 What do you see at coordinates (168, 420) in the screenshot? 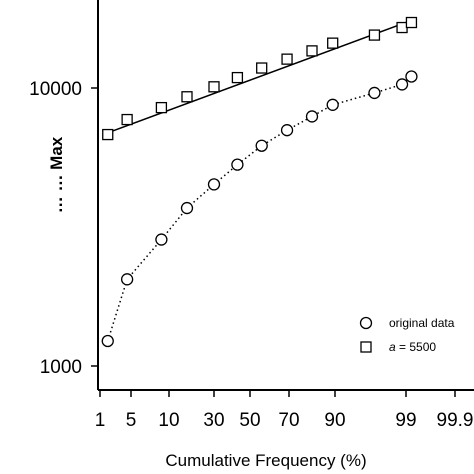
I see `x-tick-label: 10` at bounding box center [168, 420].